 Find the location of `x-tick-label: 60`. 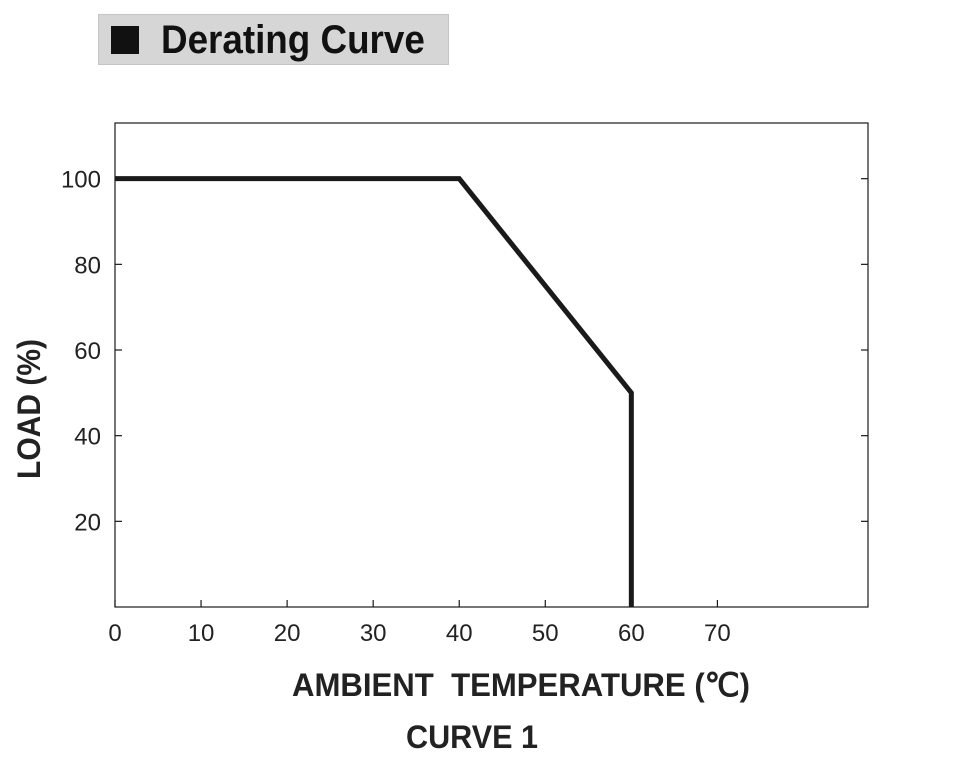

x-tick-label: 60 is located at coordinates (631, 633).